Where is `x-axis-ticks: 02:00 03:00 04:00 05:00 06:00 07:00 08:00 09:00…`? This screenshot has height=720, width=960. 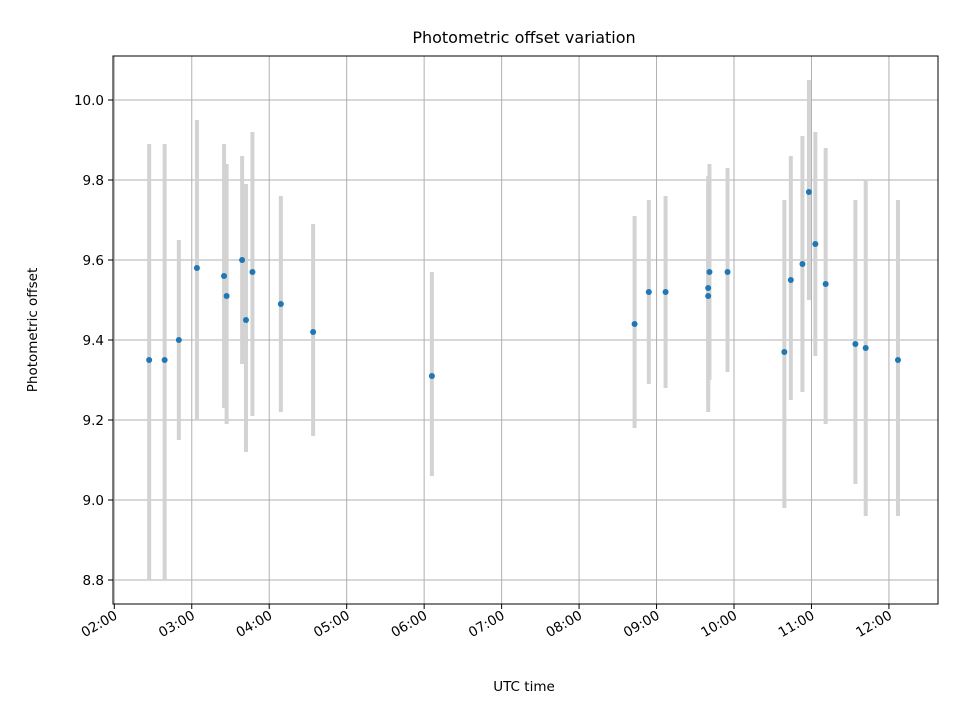 x-axis-ticks: 02:00 03:00 04:00 05:00 06:00 07:00 08:00 09:00… is located at coordinates (487, 622).